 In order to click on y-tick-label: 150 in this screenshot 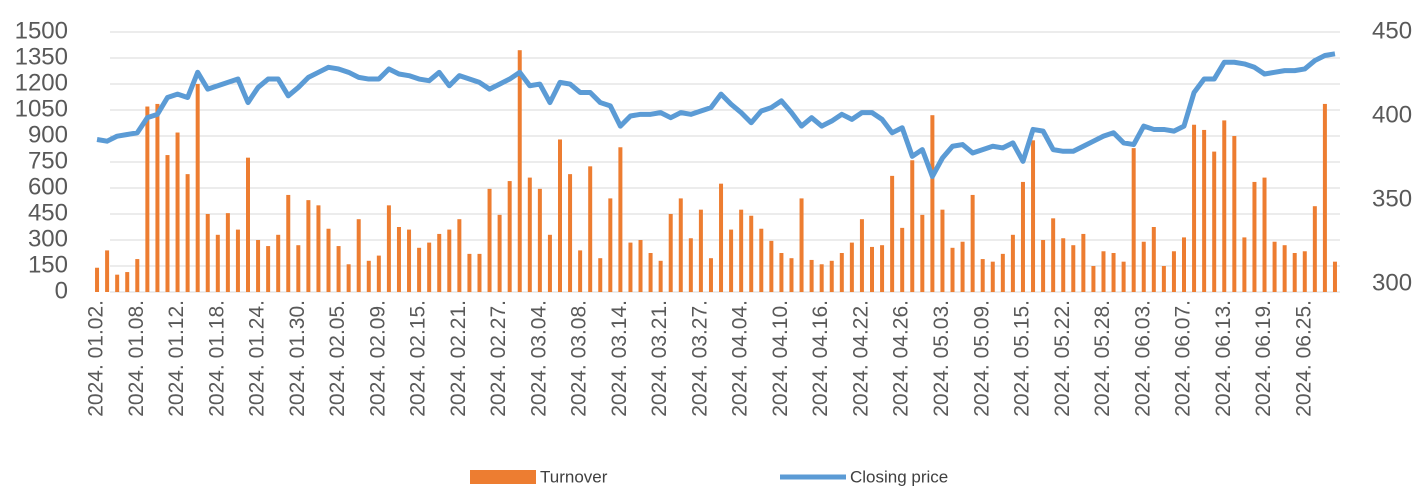, I will do `click(48, 264)`.